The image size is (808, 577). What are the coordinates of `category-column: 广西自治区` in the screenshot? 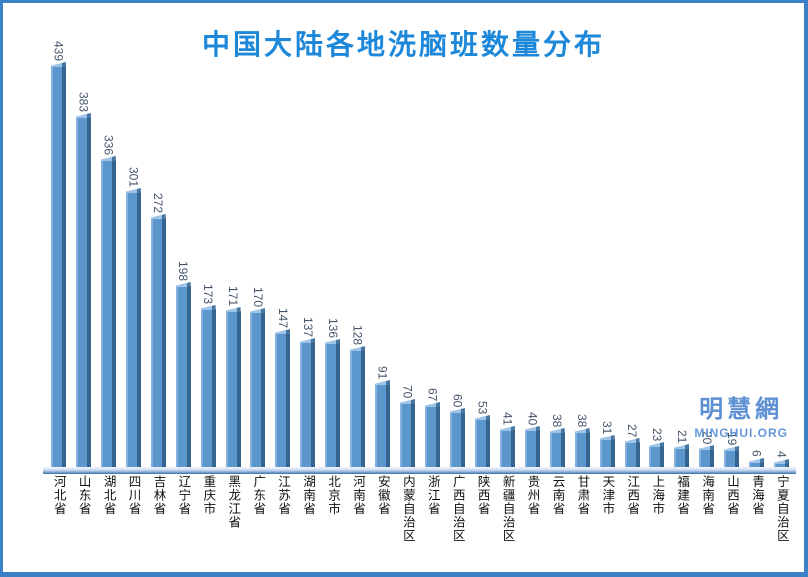 It's located at (457, 509).